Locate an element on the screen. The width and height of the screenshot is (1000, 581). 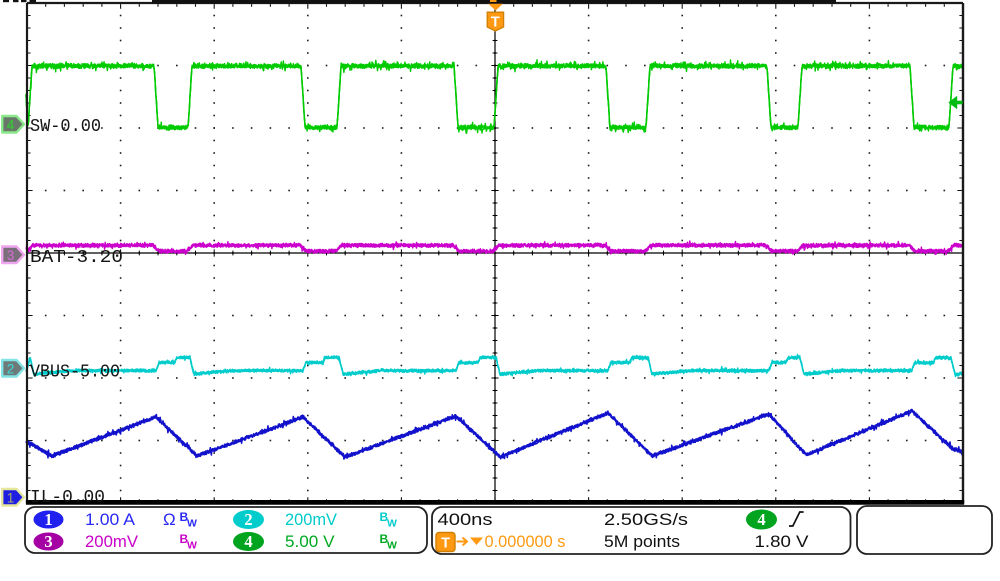
svg-text: 1.80 V is located at coordinates (782, 541).